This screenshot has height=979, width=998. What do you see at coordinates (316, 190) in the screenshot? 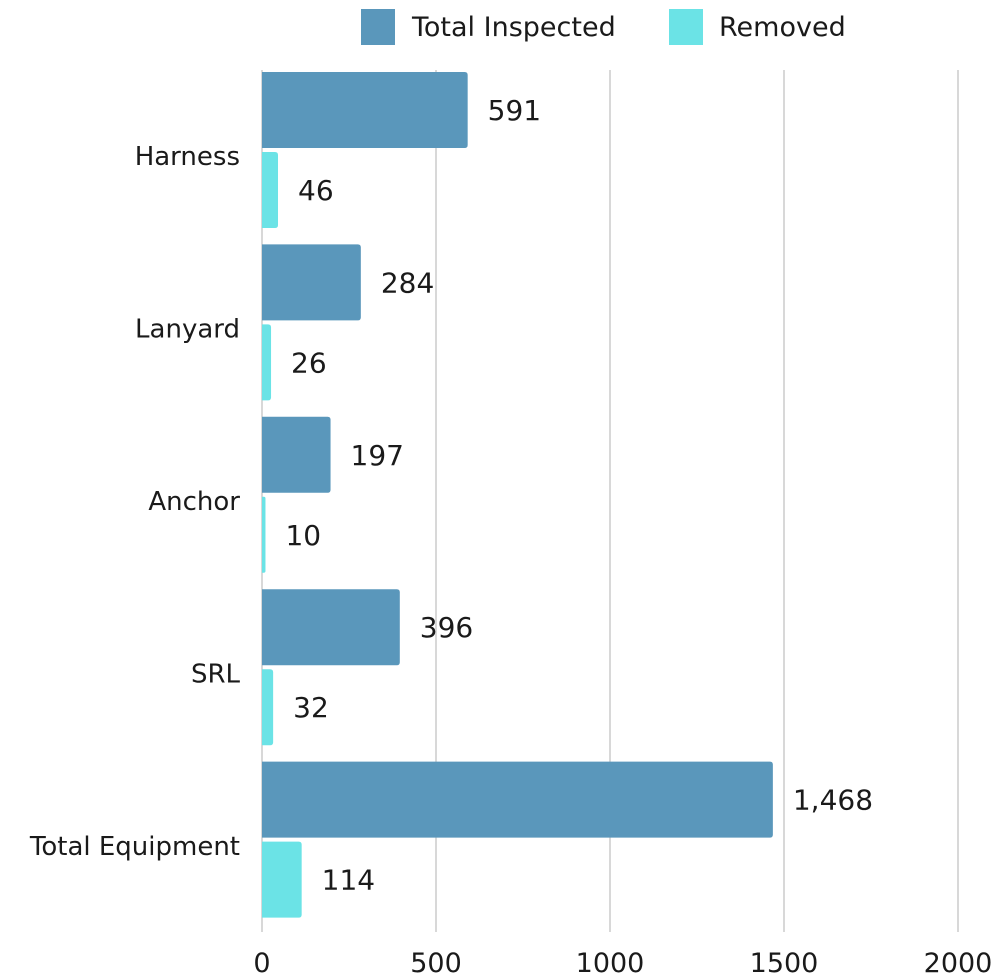
I see `value-label-removed-harness: 46` at bounding box center [316, 190].